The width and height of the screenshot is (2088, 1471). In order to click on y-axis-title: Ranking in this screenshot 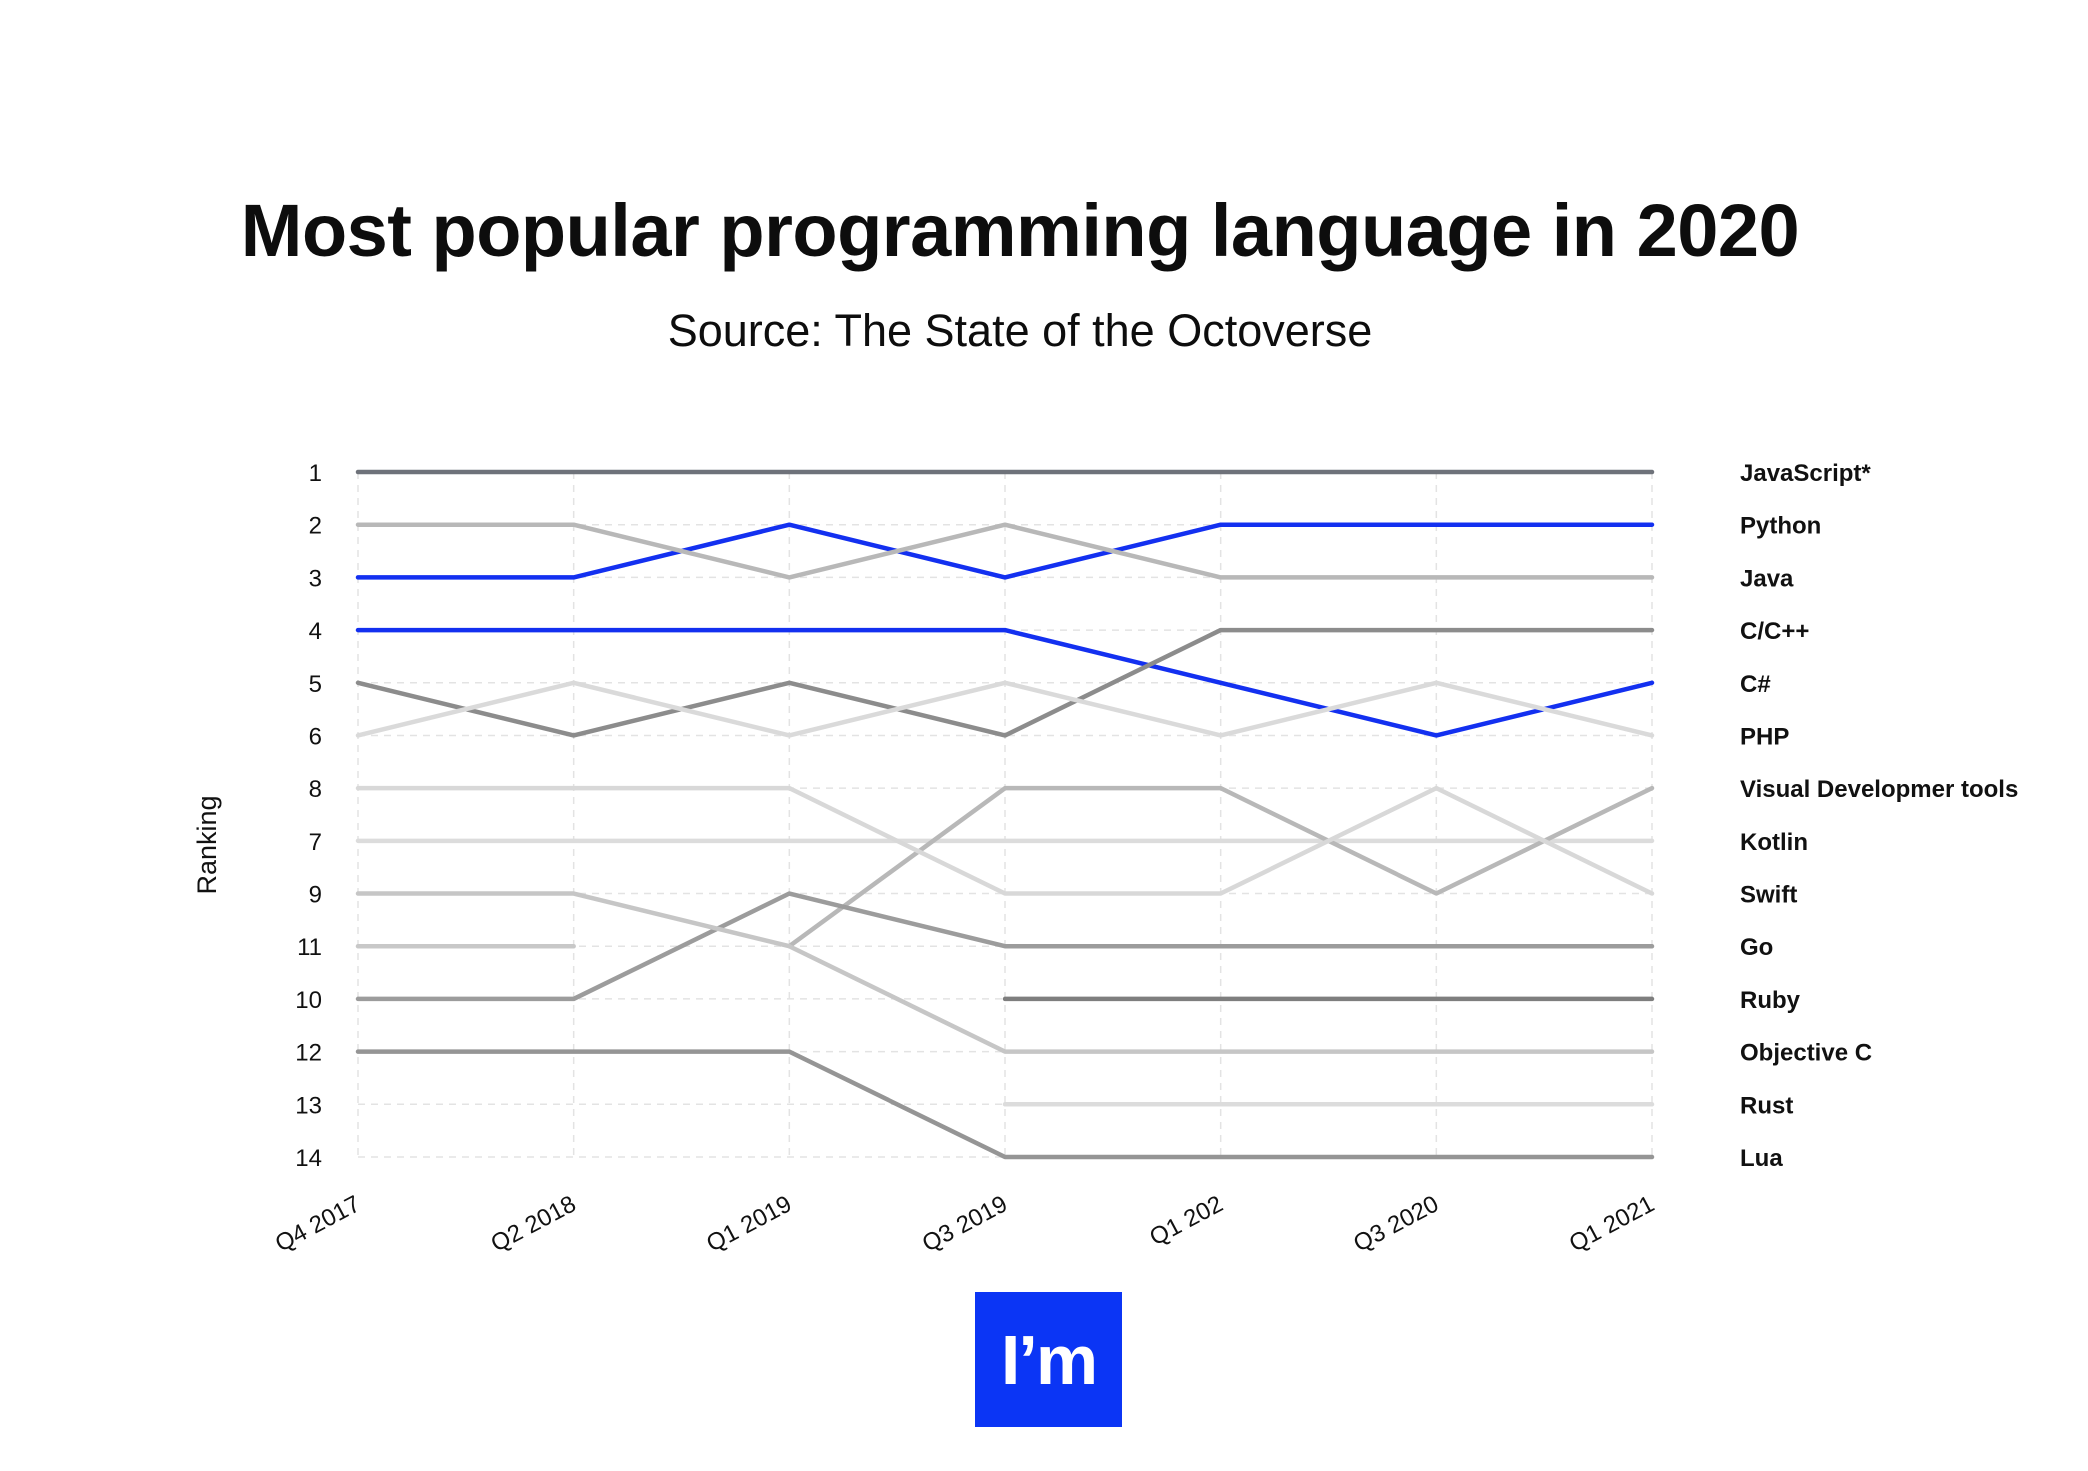, I will do `click(207, 844)`.